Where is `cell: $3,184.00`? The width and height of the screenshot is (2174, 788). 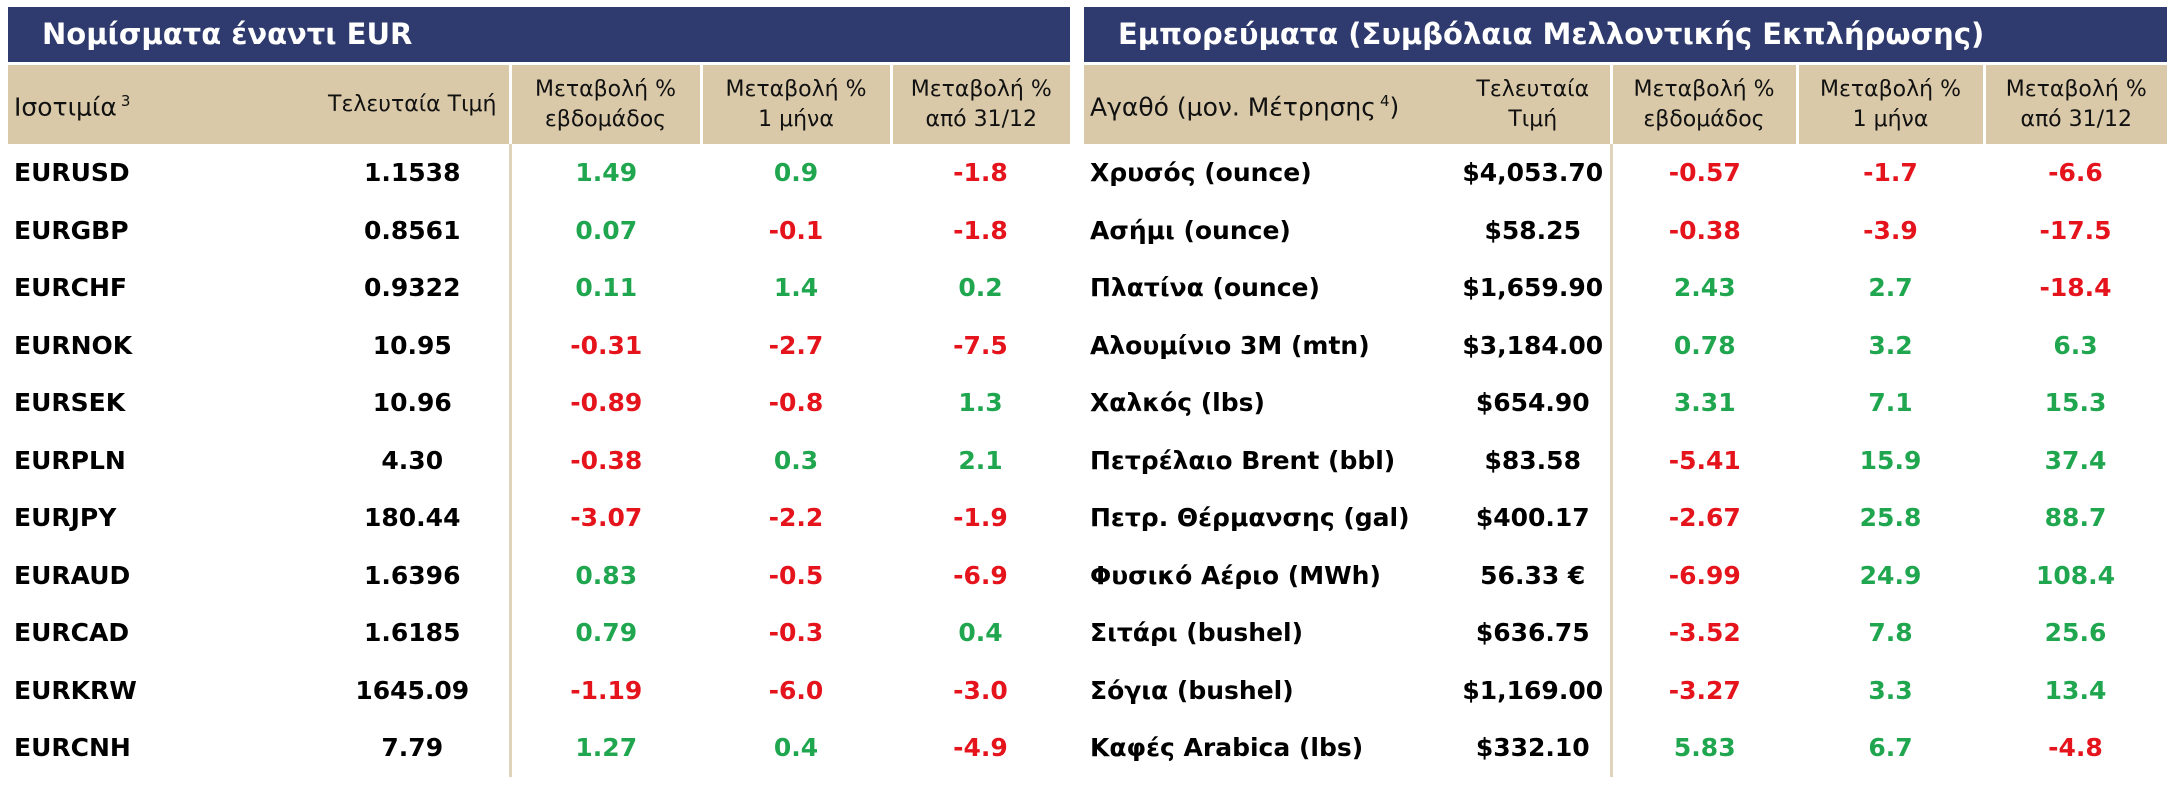 cell: $3,184.00 is located at coordinates (1533, 345).